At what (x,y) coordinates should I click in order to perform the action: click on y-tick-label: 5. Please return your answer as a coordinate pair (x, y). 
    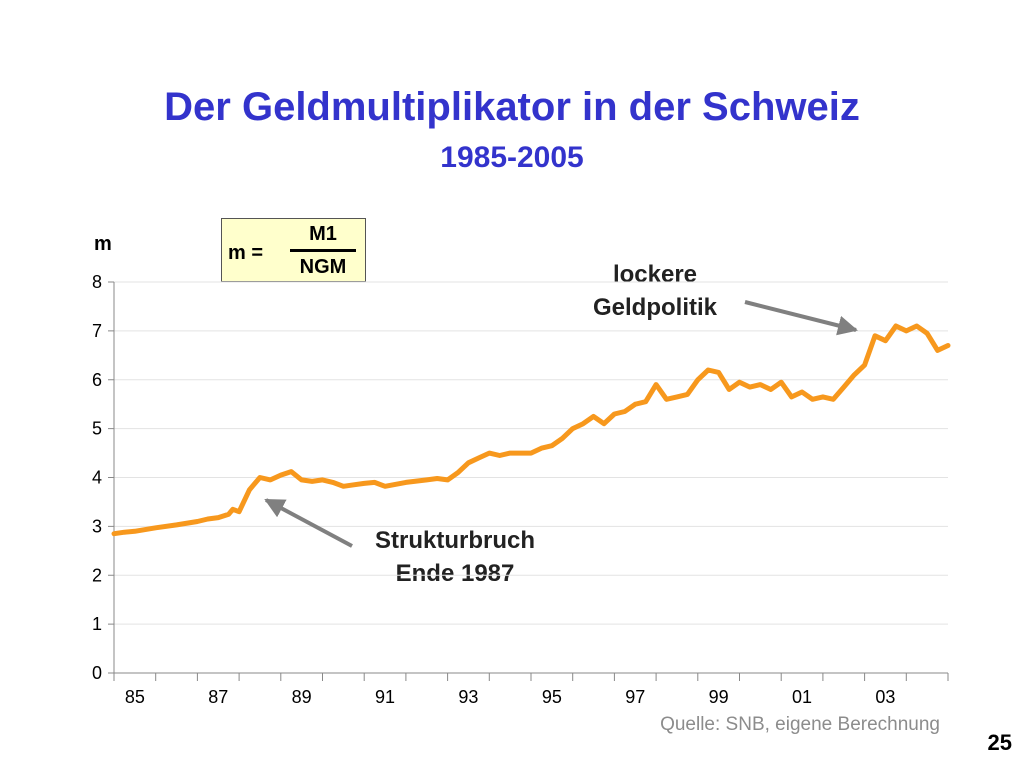
    Looking at the image, I should click on (97, 429).